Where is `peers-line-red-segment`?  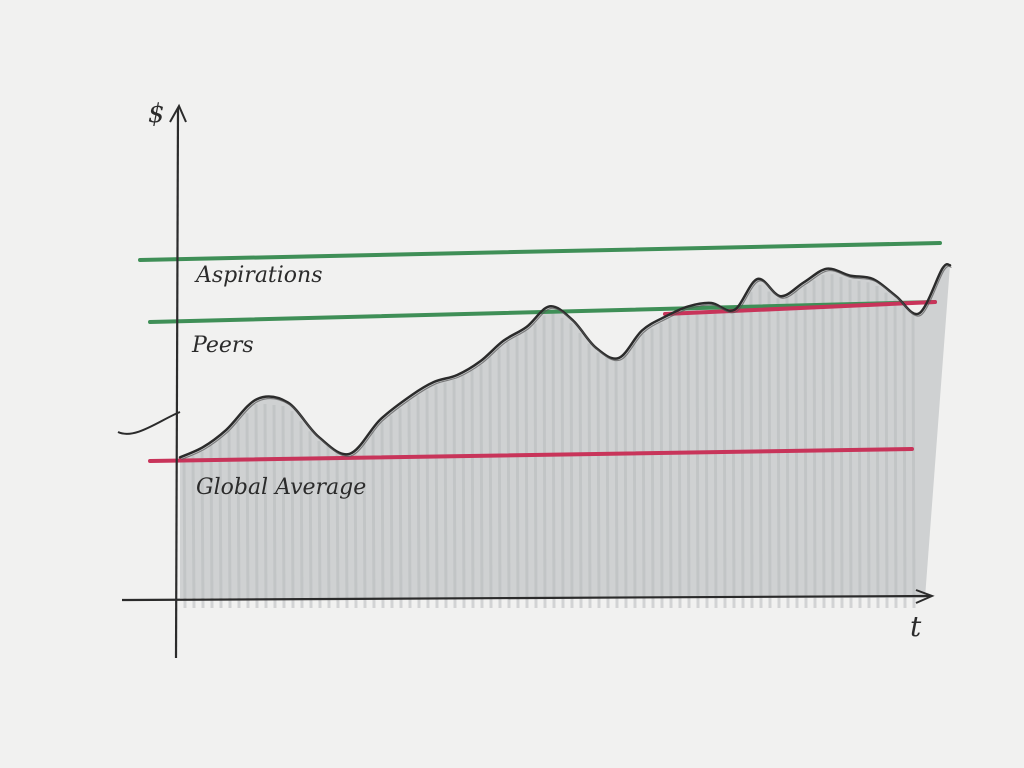
peers-line-red-segment is located at coordinates (800, 308).